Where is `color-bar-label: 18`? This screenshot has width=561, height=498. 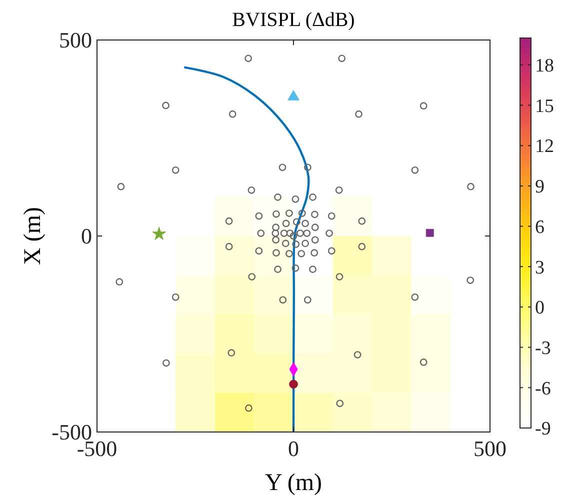
color-bar-label: 18 is located at coordinates (544, 66).